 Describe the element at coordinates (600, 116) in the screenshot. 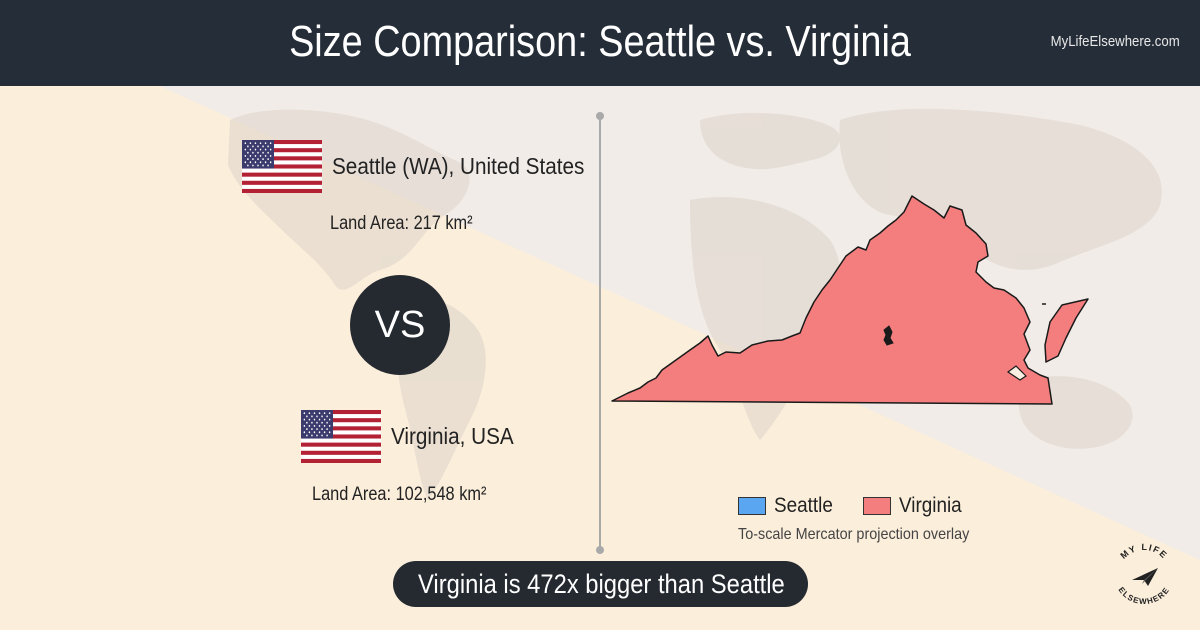

I see `divider-top-dot` at that location.